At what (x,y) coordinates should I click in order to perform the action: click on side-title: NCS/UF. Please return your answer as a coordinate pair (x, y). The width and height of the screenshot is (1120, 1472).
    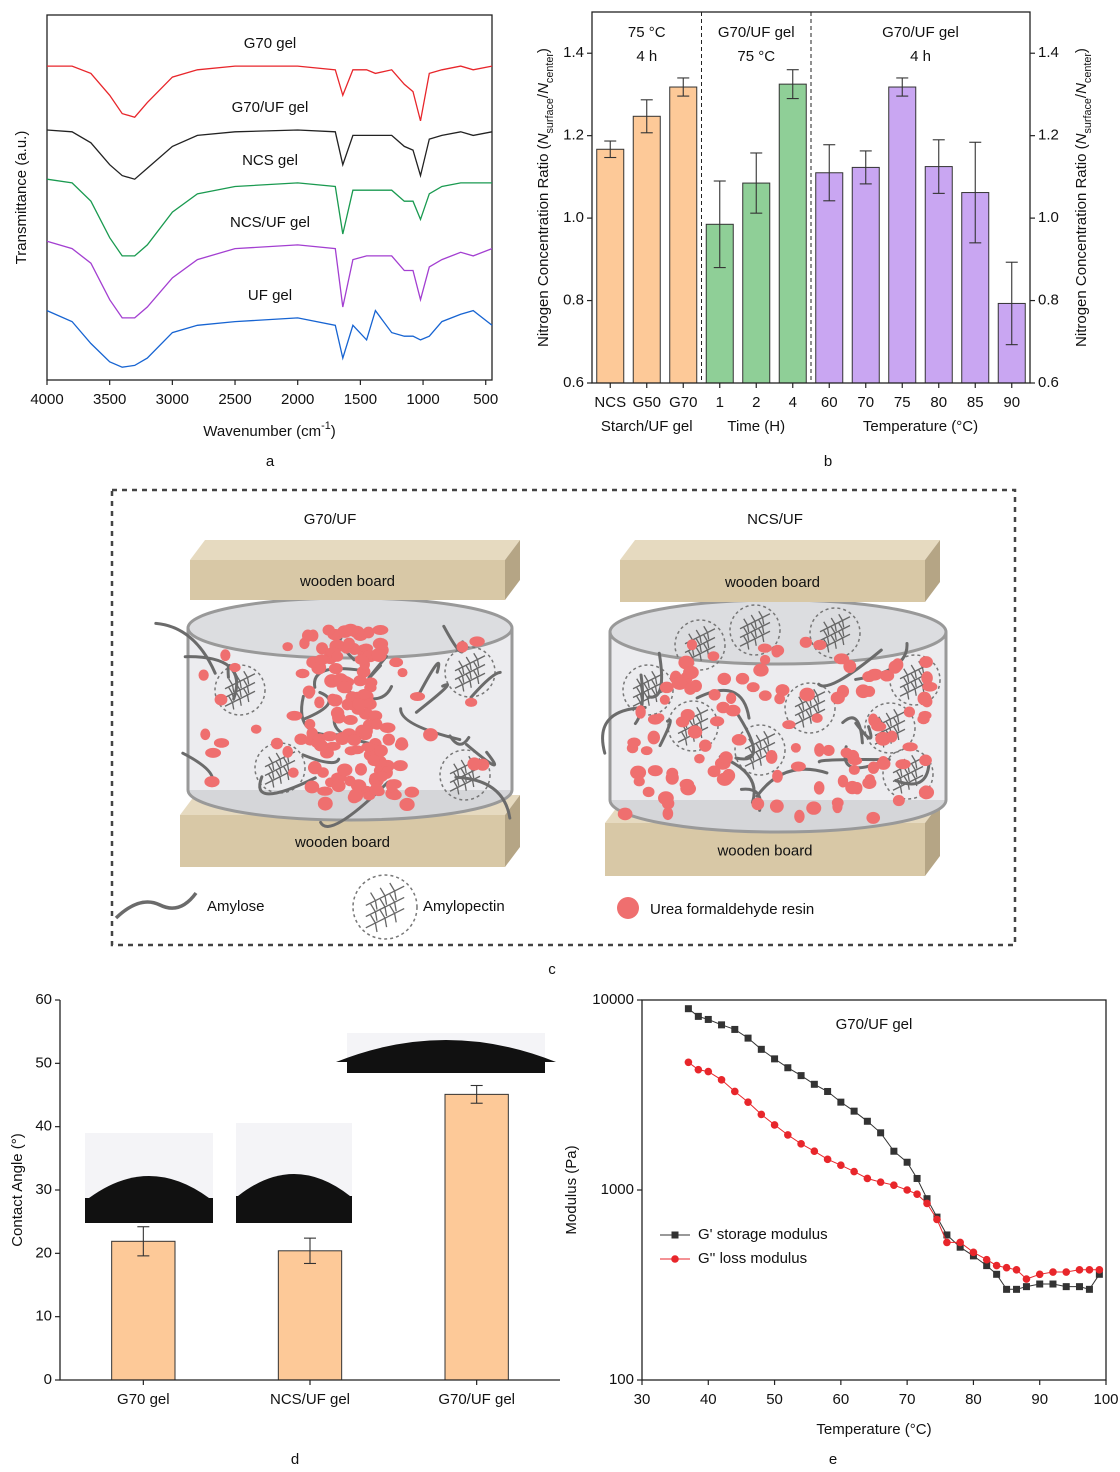
    Looking at the image, I should click on (775, 519).